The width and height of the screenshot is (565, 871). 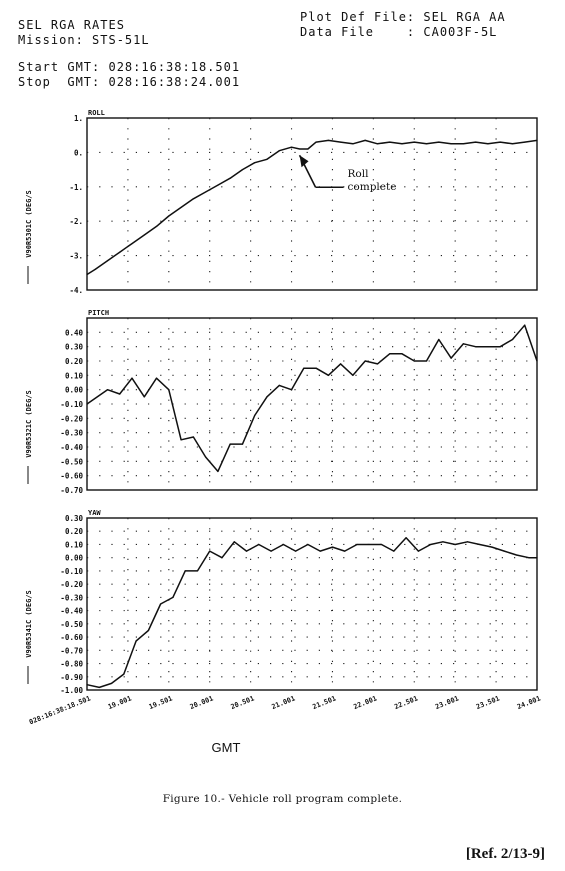 What do you see at coordinates (76, 290) in the screenshot?
I see `y-tick-label: -4.` at bounding box center [76, 290].